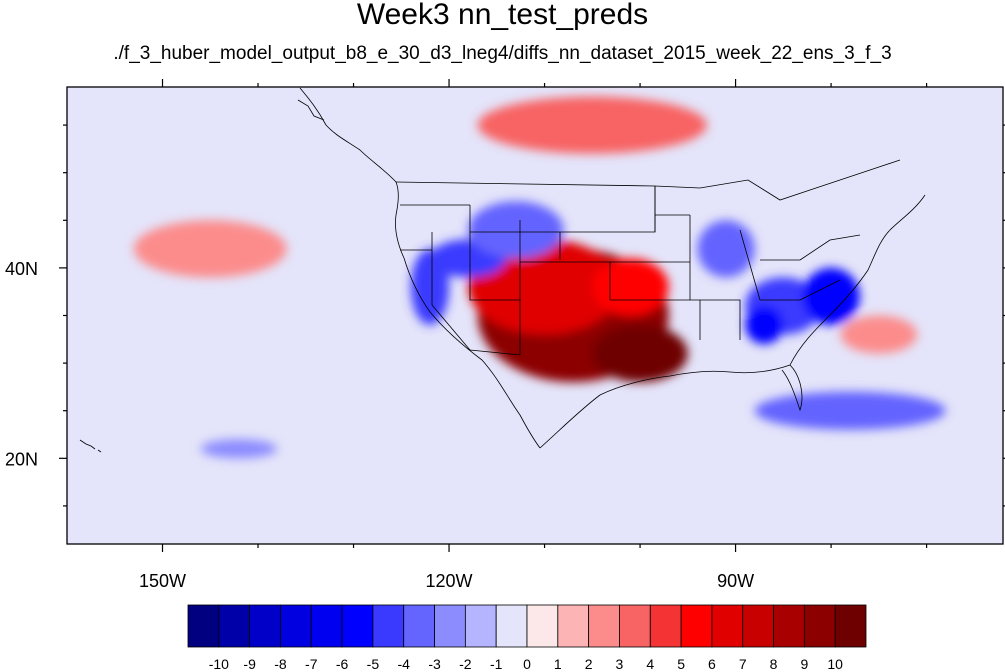  What do you see at coordinates (373, 664) in the screenshot?
I see `colorbar-tick-label: -5` at bounding box center [373, 664].